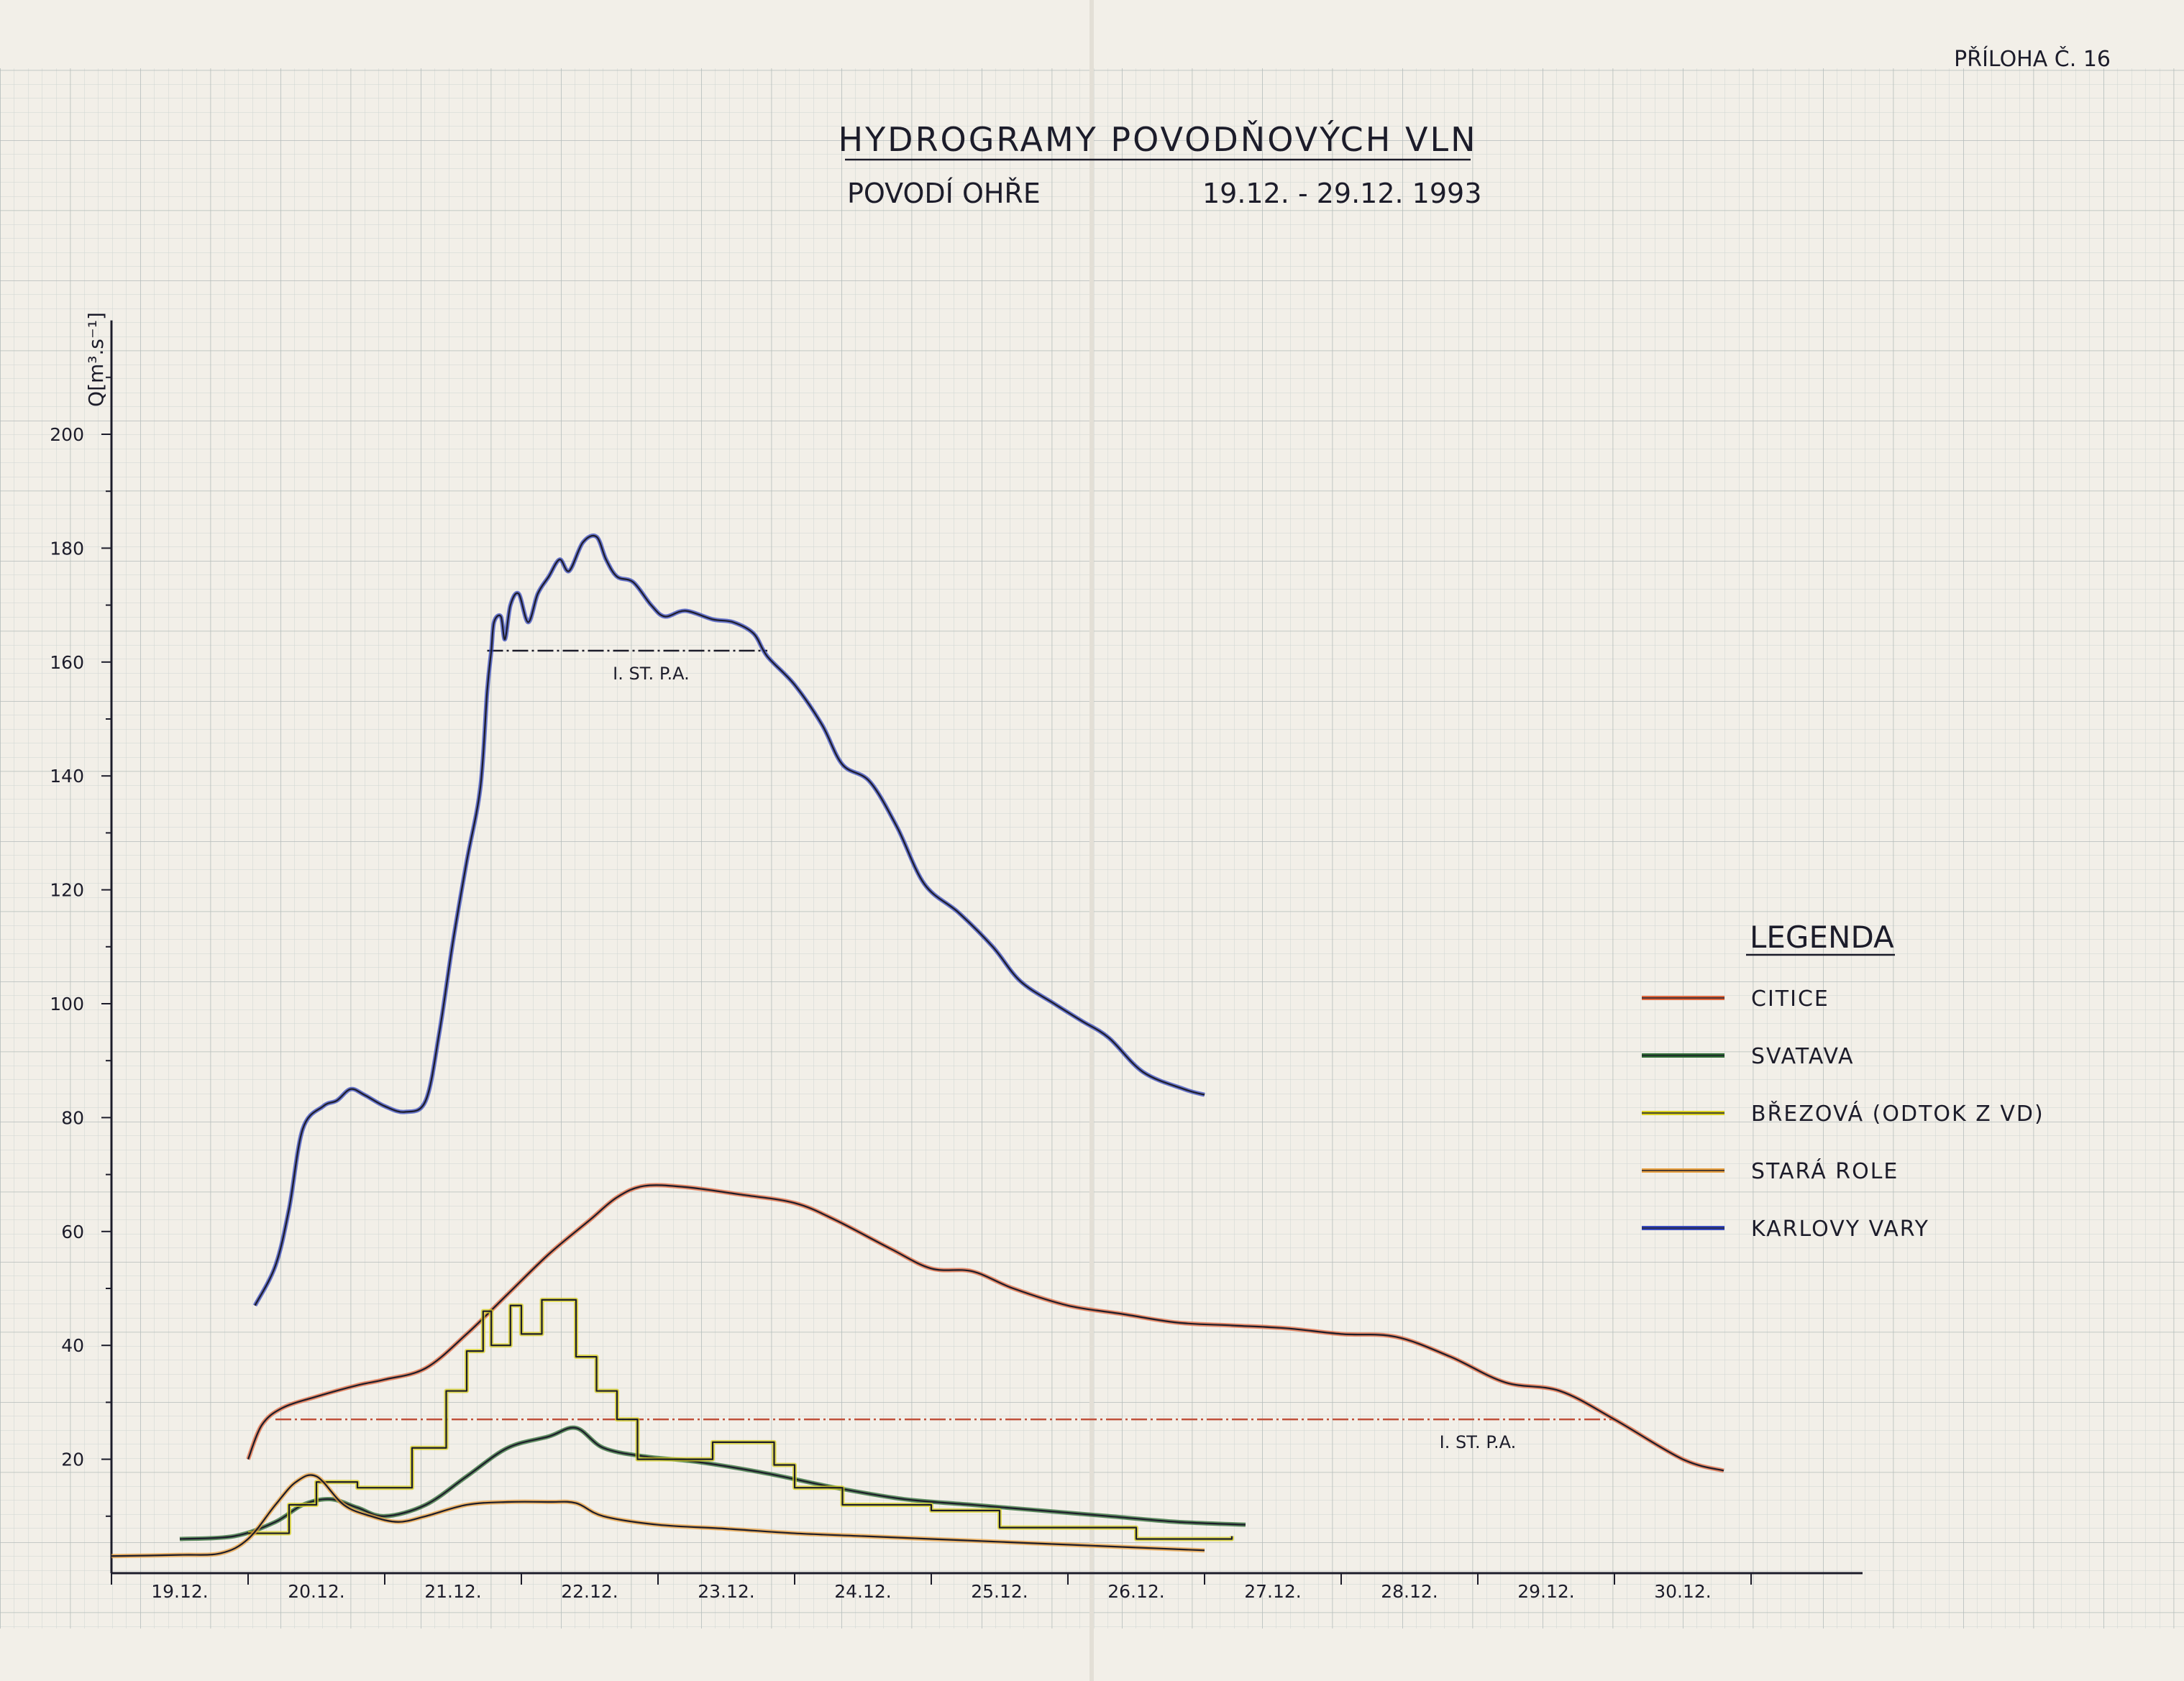 Image resolution: width=2184 pixels, height=1681 pixels. Describe the element at coordinates (67, 663) in the screenshot. I see `y-tick-label: 160` at that location.